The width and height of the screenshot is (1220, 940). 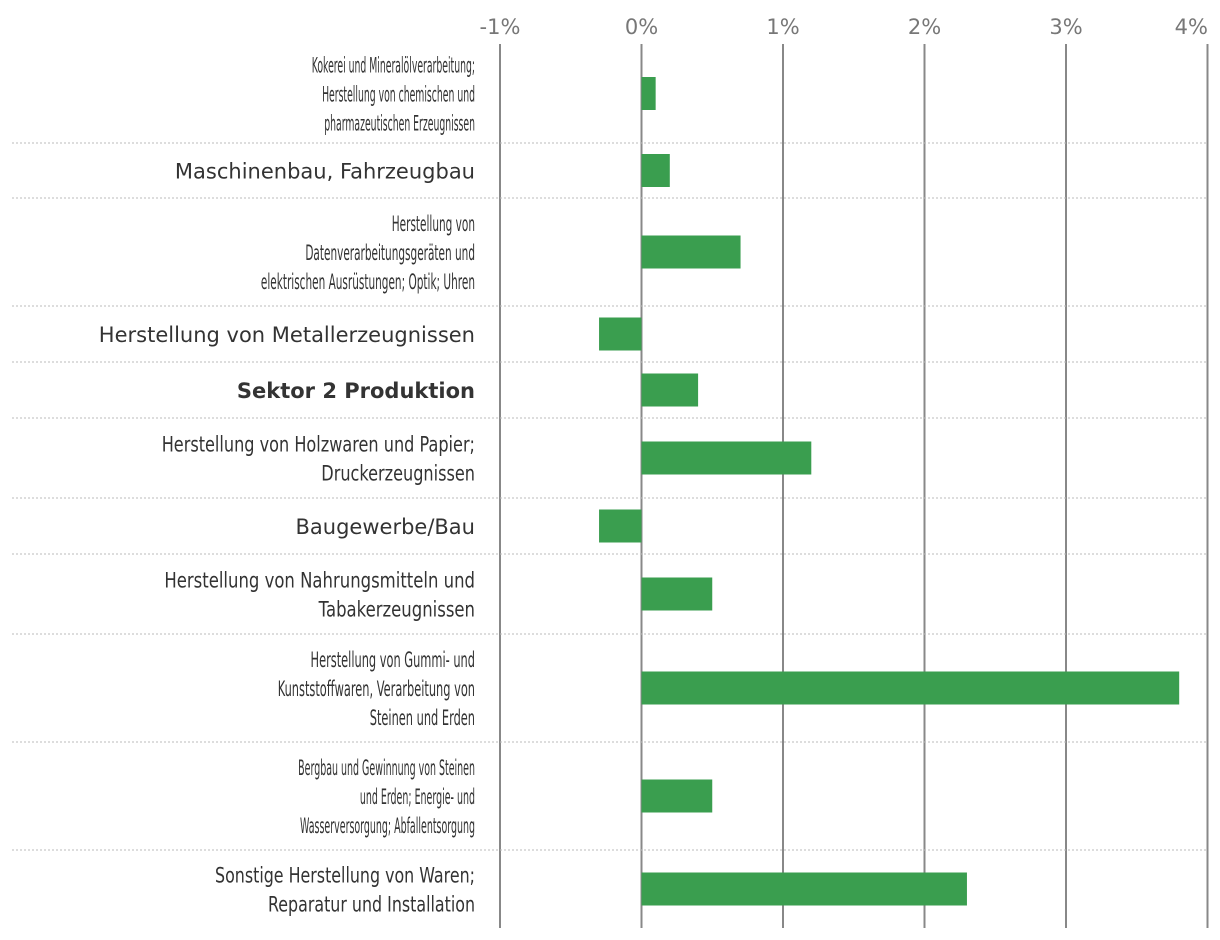 What do you see at coordinates (325, 172) in the screenshot?
I see `category-label: Maschinenbau, Fahrzeugbau` at bounding box center [325, 172].